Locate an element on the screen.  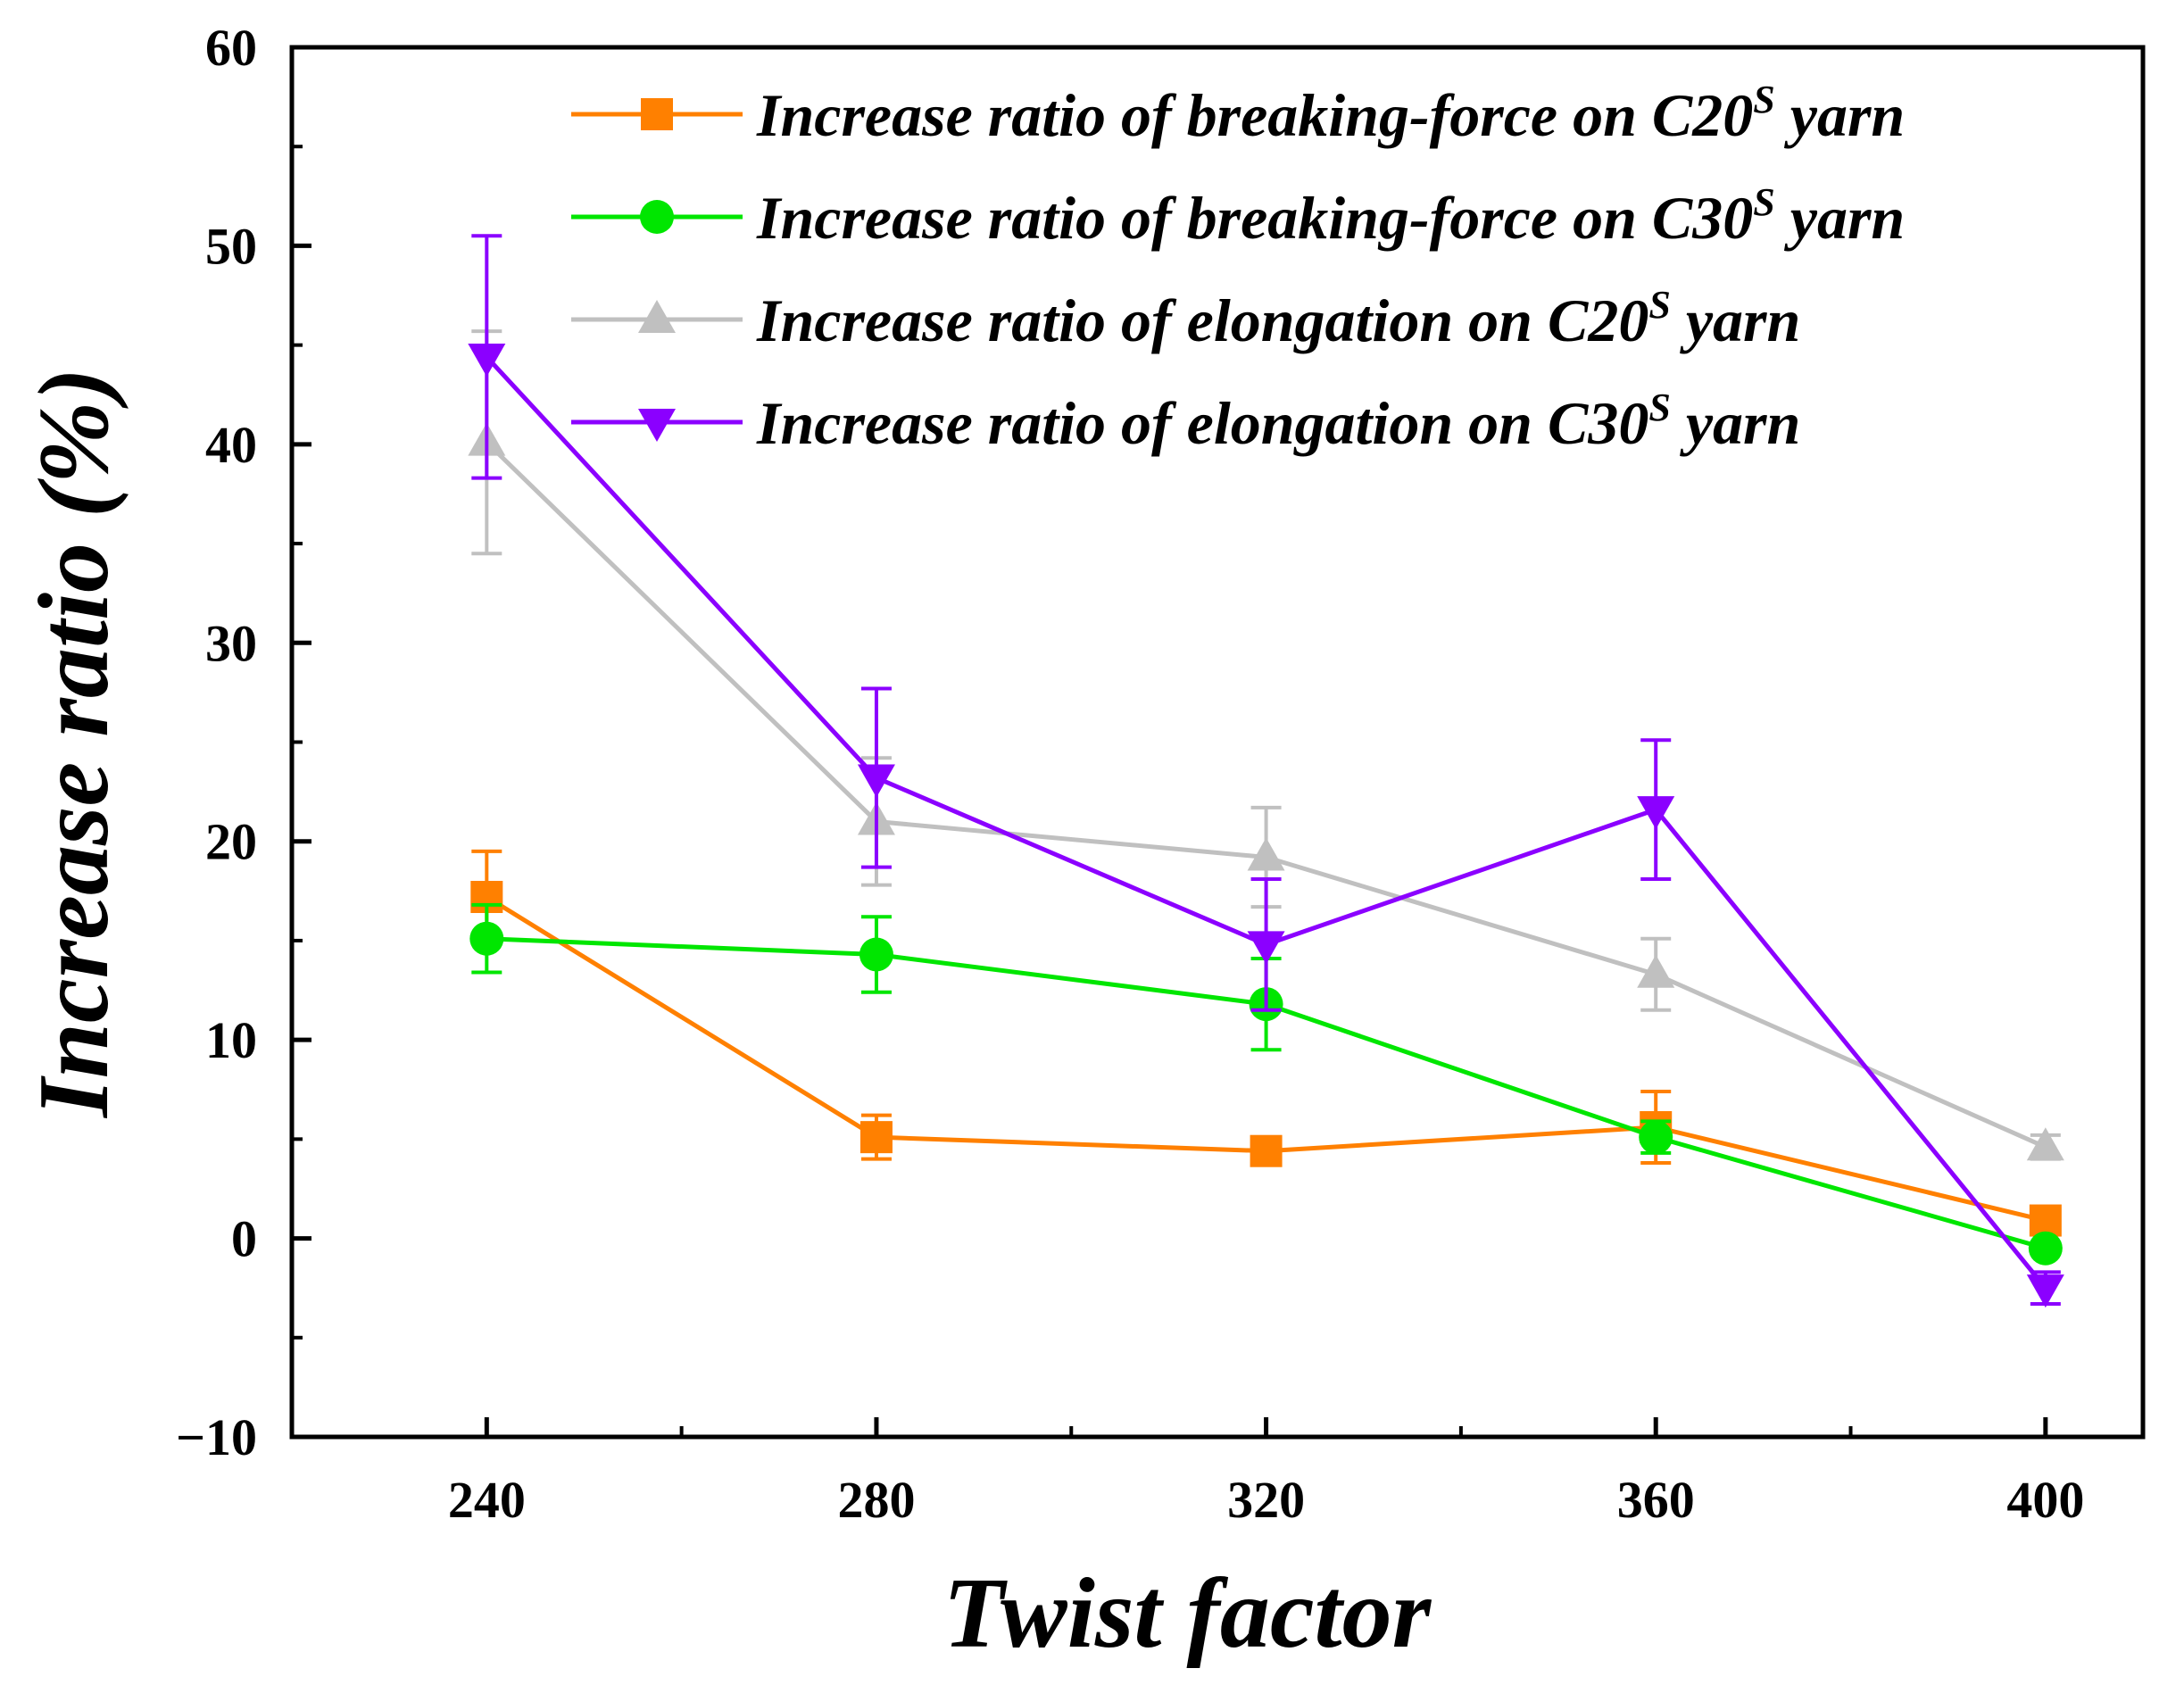
x-axis-title: Twist factor is located at coordinates (1187, 1613).